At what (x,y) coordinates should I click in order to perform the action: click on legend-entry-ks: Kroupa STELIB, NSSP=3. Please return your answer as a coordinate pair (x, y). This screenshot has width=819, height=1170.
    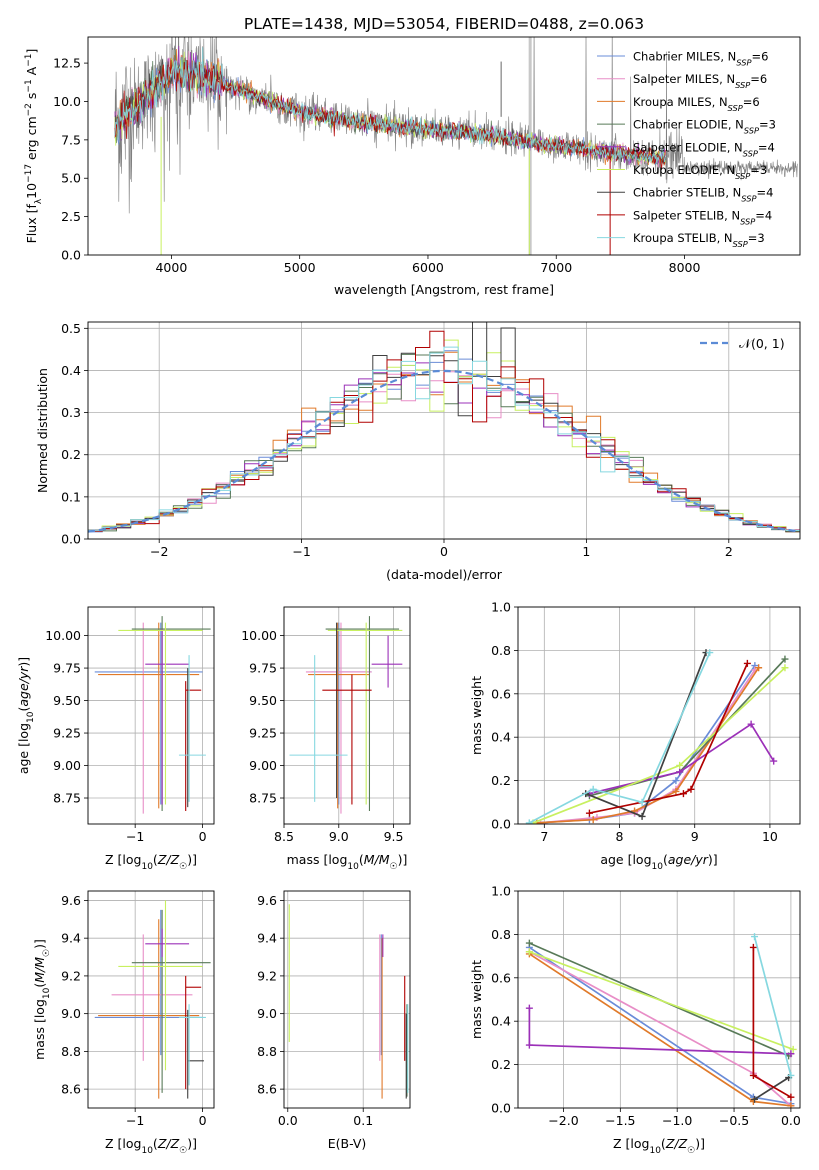
    Looking at the image, I should click on (699, 240).